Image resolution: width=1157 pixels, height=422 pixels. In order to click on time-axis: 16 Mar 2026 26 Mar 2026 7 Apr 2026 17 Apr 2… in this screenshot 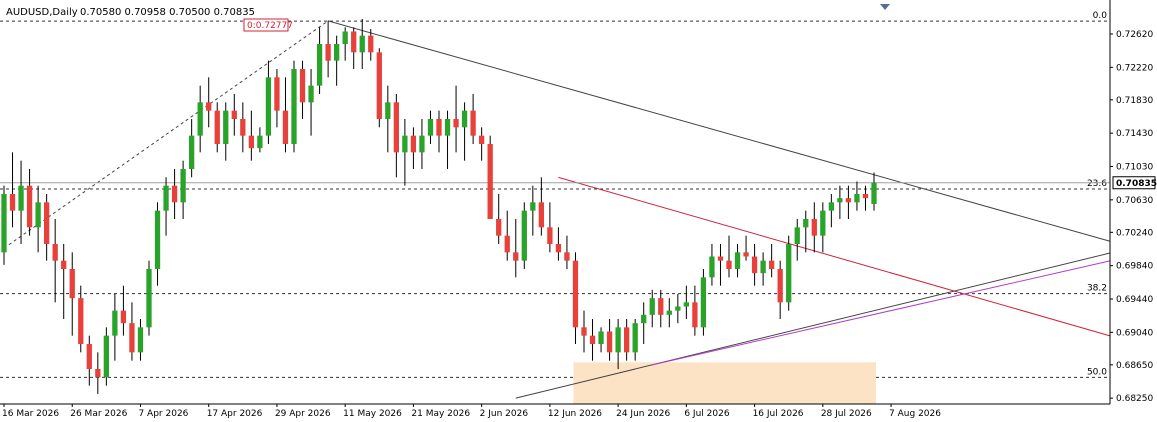, I will do `click(471, 411)`.